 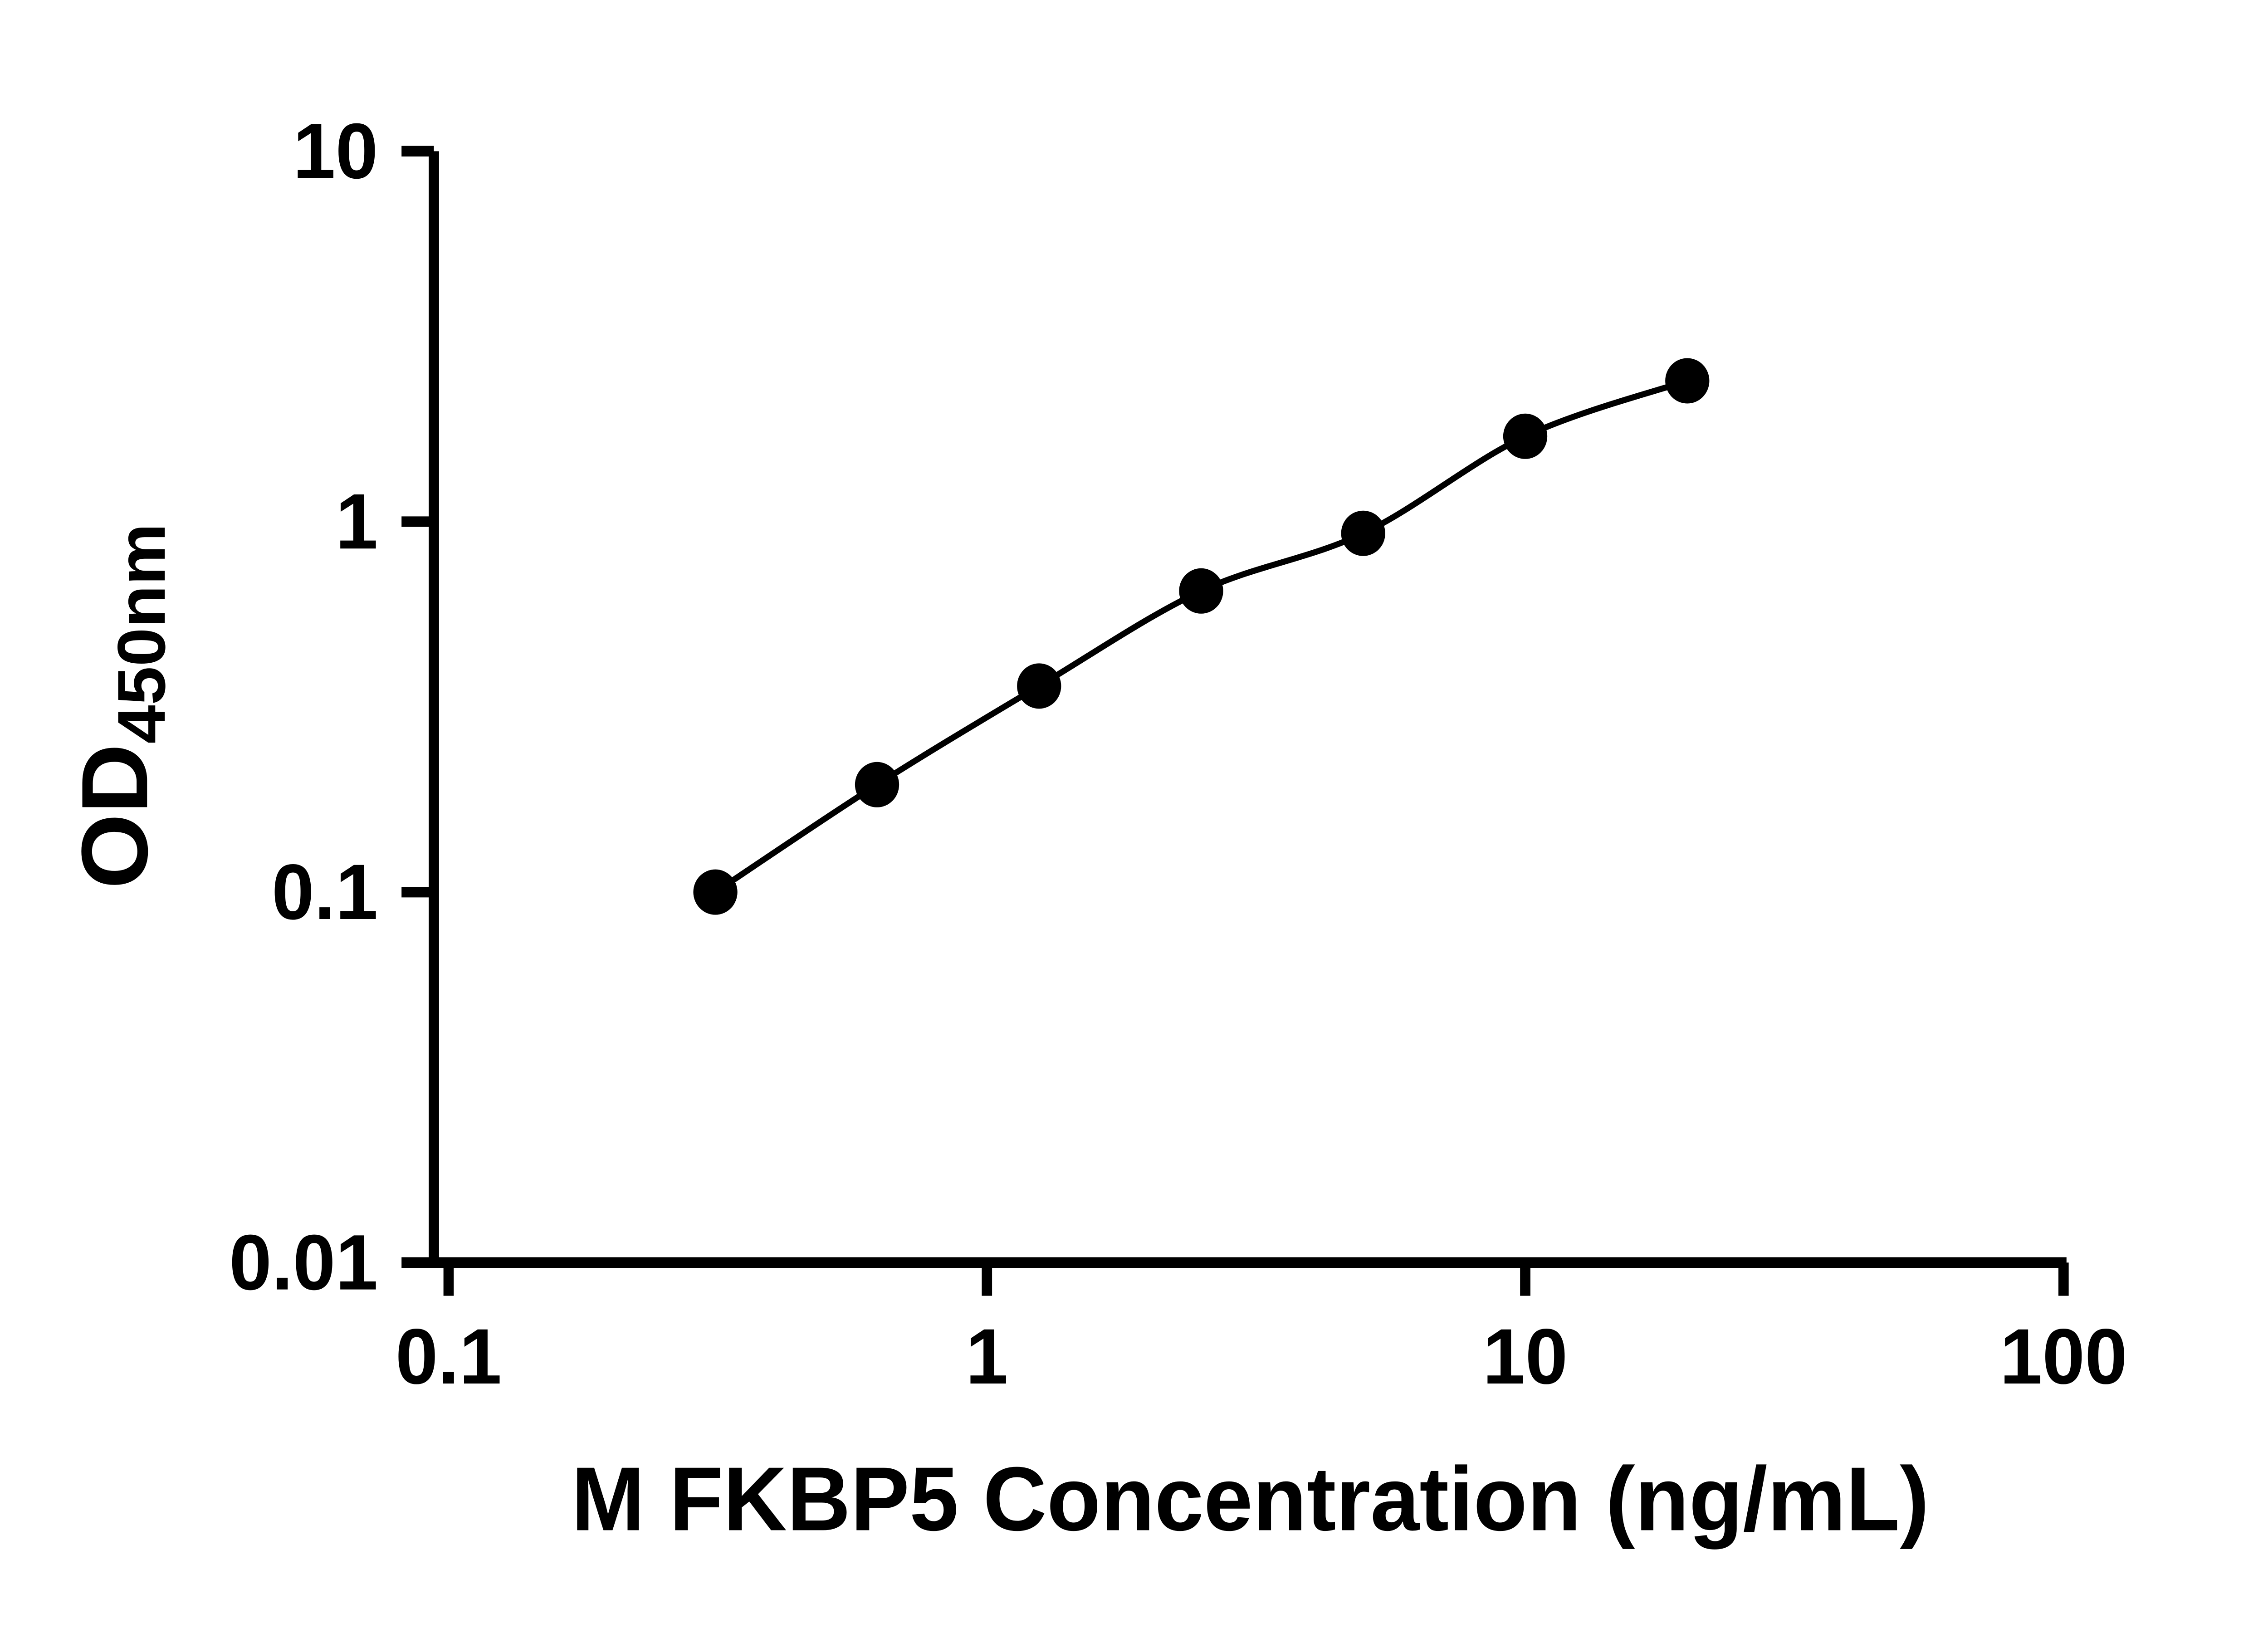 What do you see at coordinates (987, 1357) in the screenshot?
I see `x-tick-label: 1` at bounding box center [987, 1357].